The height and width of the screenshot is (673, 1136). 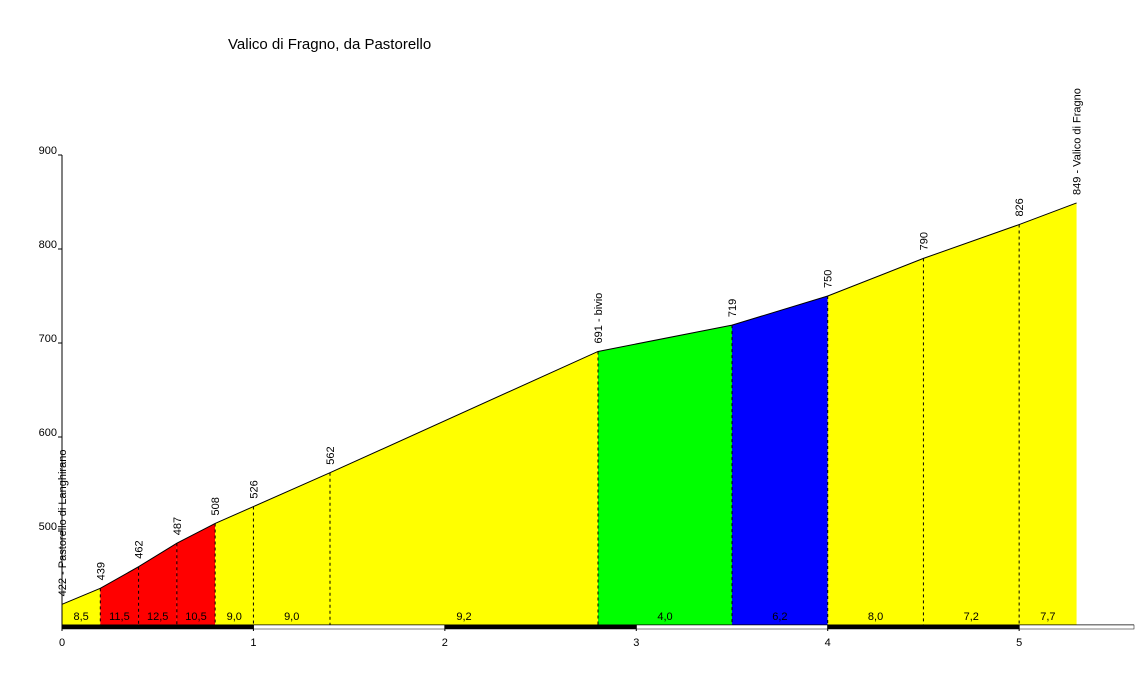 What do you see at coordinates (445, 643) in the screenshot?
I see `x-tick-label: 2` at bounding box center [445, 643].